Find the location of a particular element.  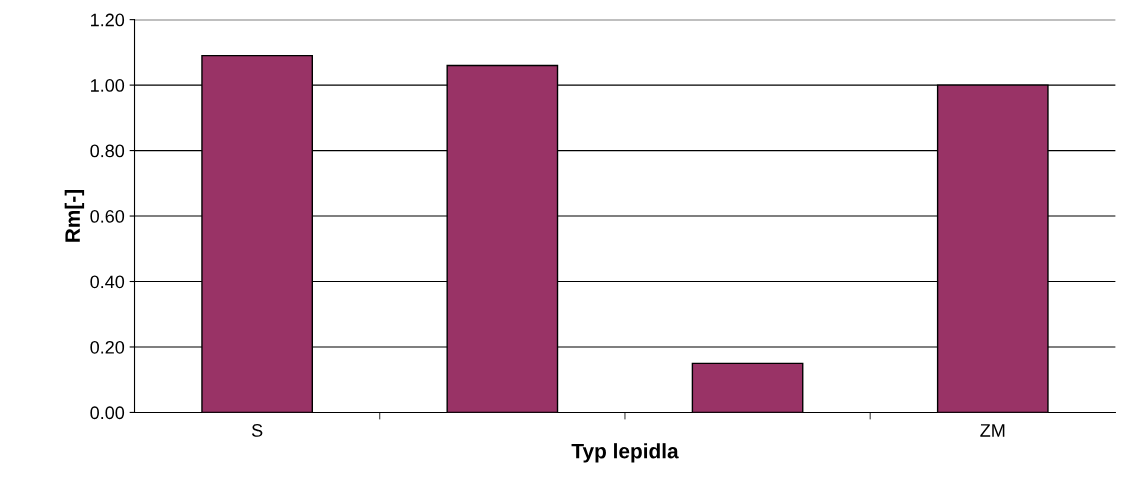

x-tick-label: ZM is located at coordinates (992, 430).